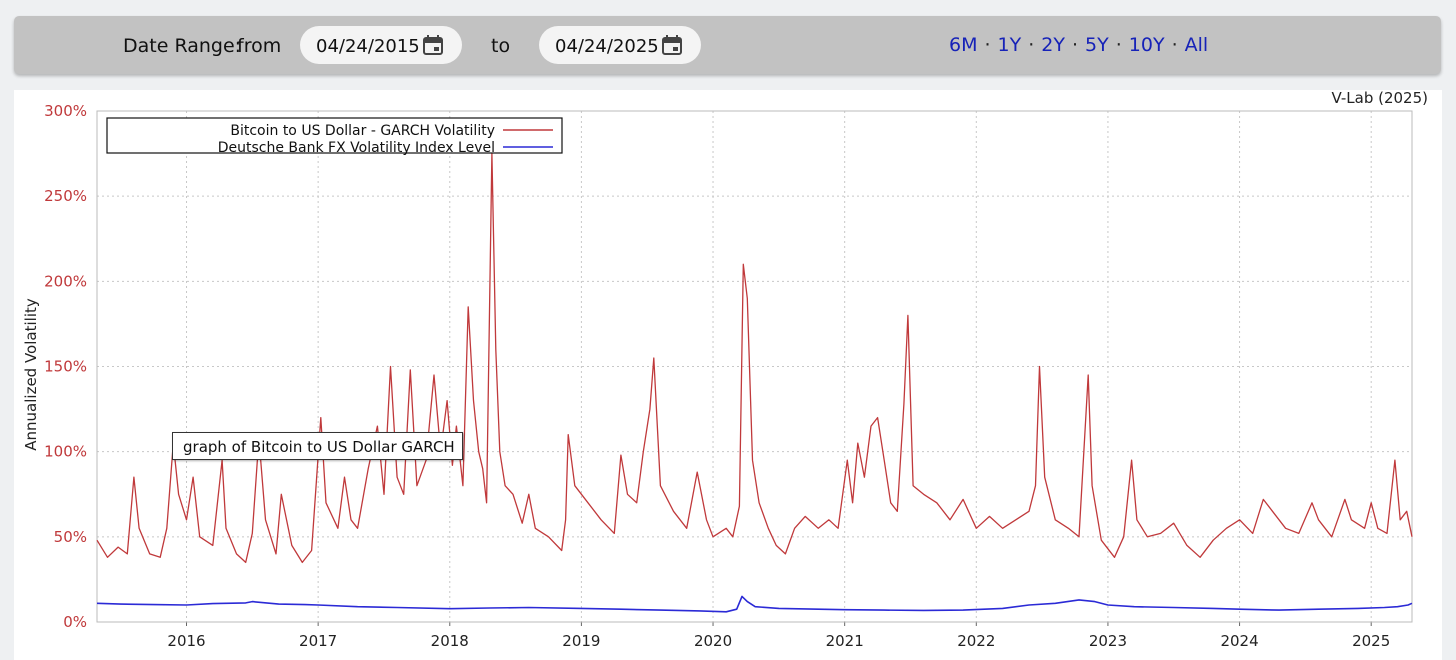 The width and height of the screenshot is (1456, 660). I want to click on legend-label: Deutsche Bank FX Volatility Index Level, so click(356, 148).